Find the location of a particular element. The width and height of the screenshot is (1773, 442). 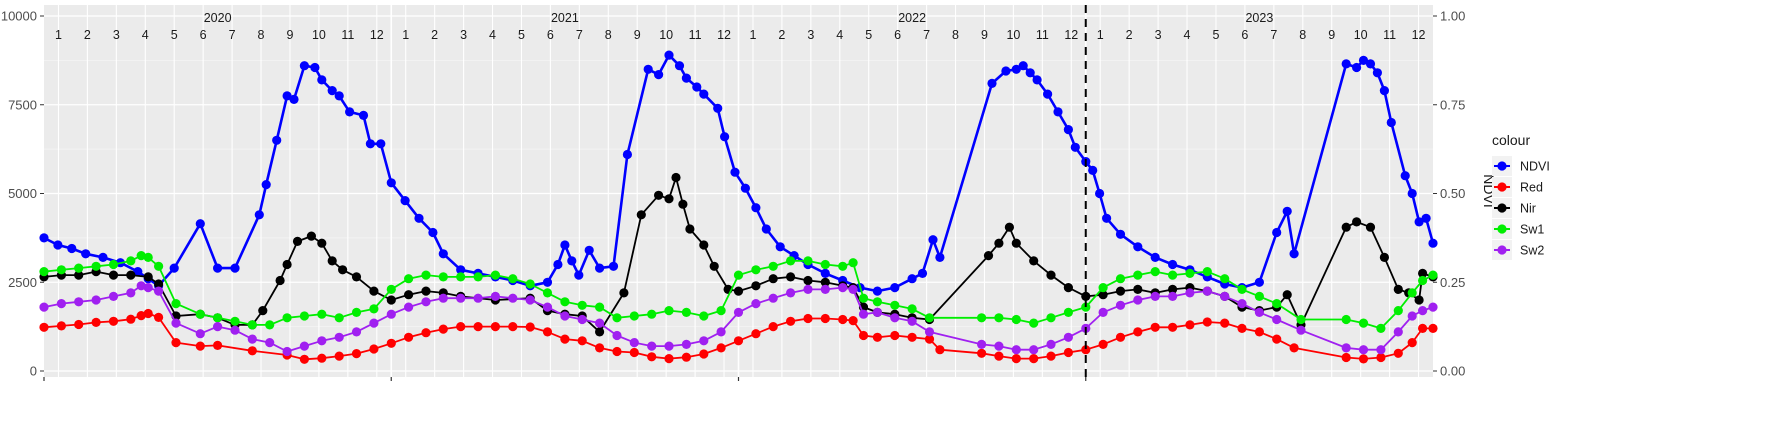

month-label: 4 is located at coordinates (492, 35).